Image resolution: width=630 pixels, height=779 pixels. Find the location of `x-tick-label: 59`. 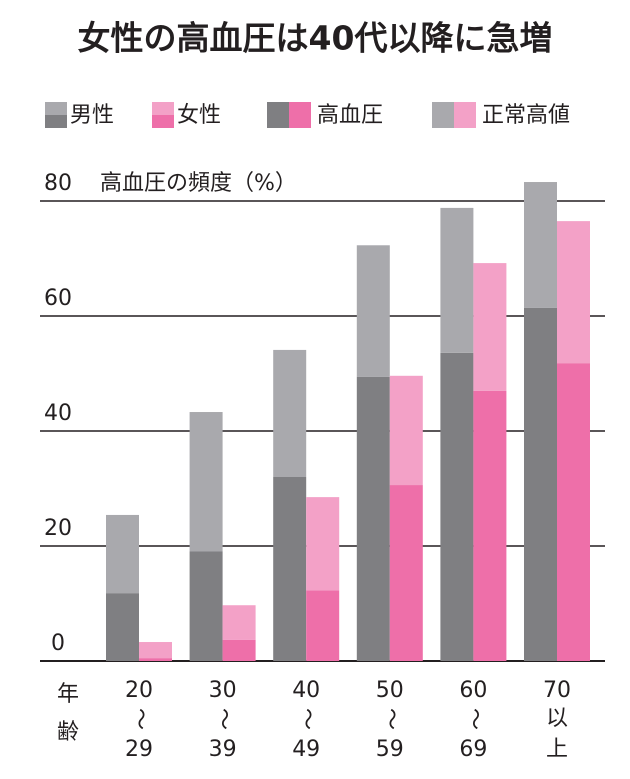

x-tick-label: 59 is located at coordinates (390, 749).